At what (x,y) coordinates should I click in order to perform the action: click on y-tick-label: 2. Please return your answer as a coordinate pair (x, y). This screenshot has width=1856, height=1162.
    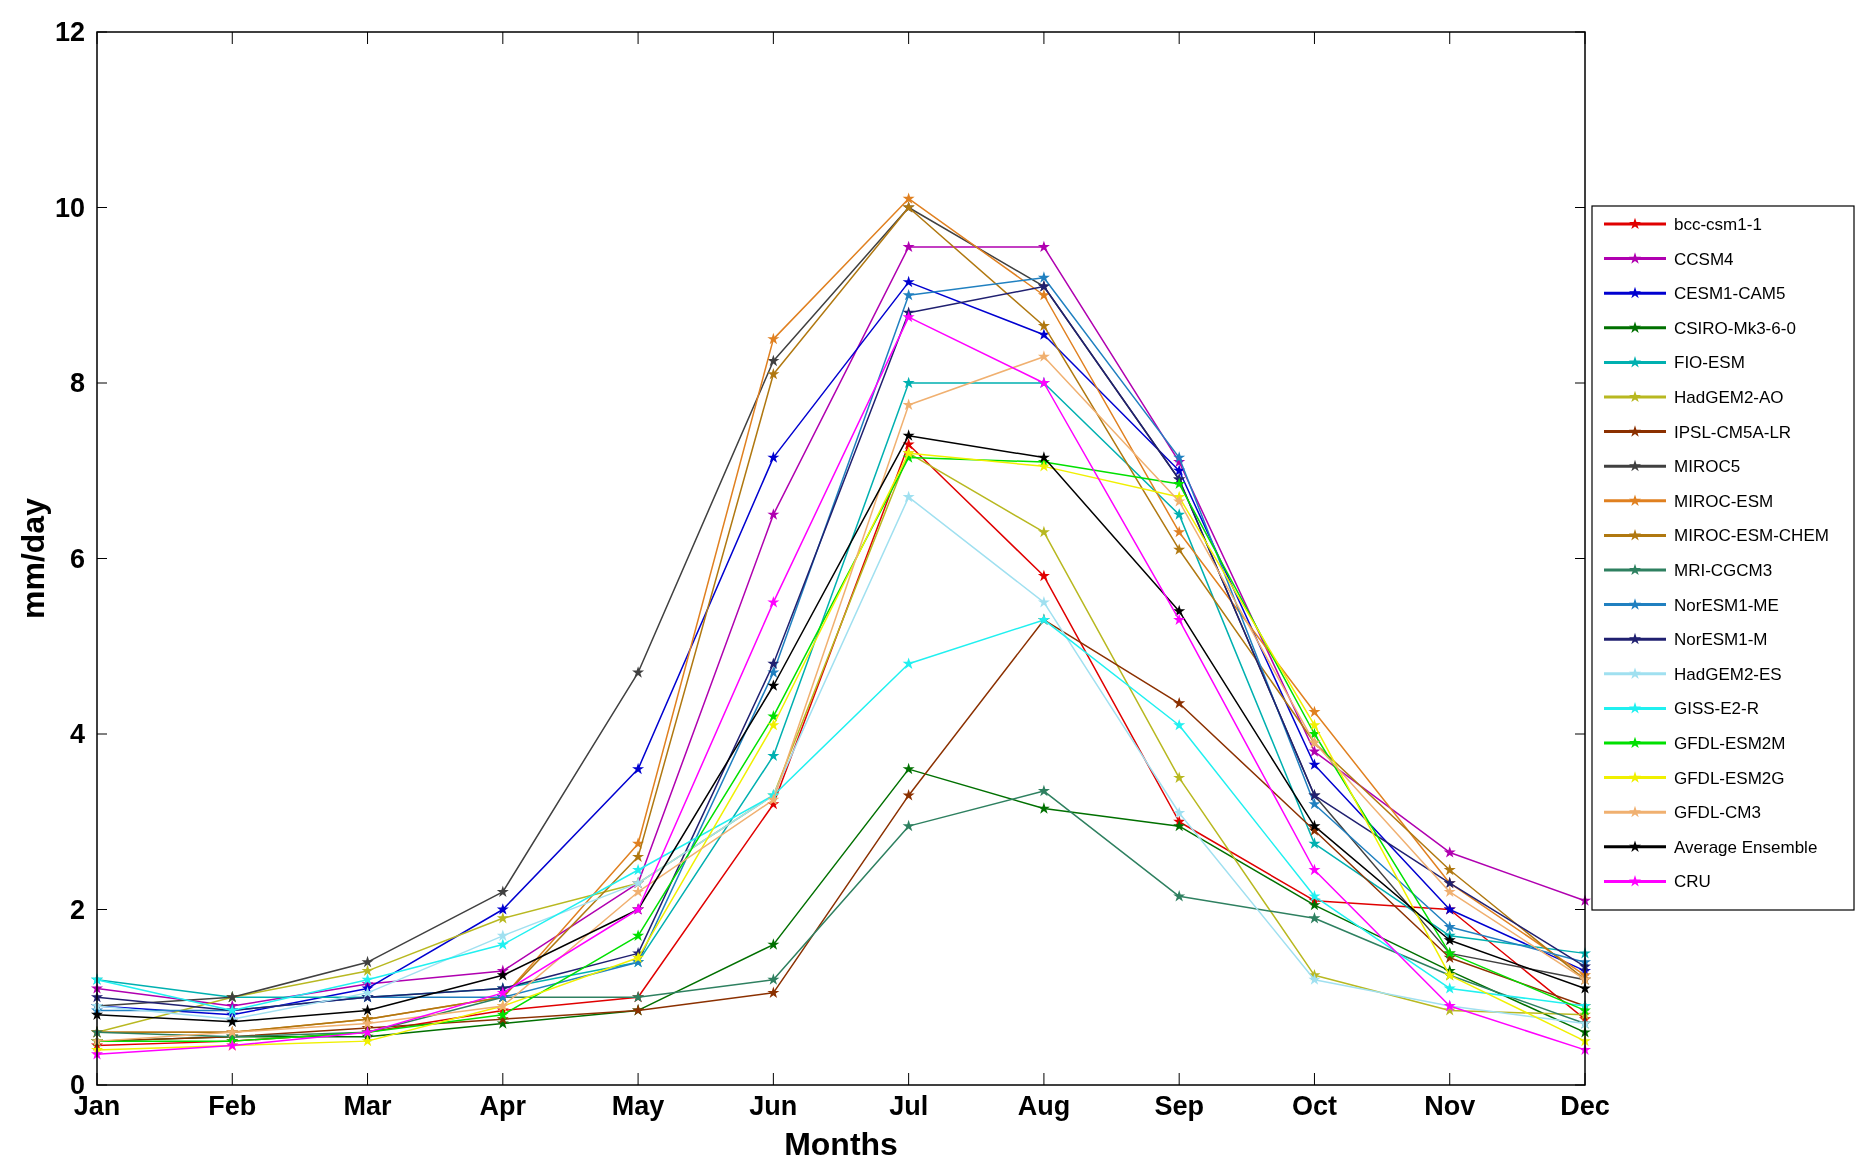
    Looking at the image, I should click on (77, 909).